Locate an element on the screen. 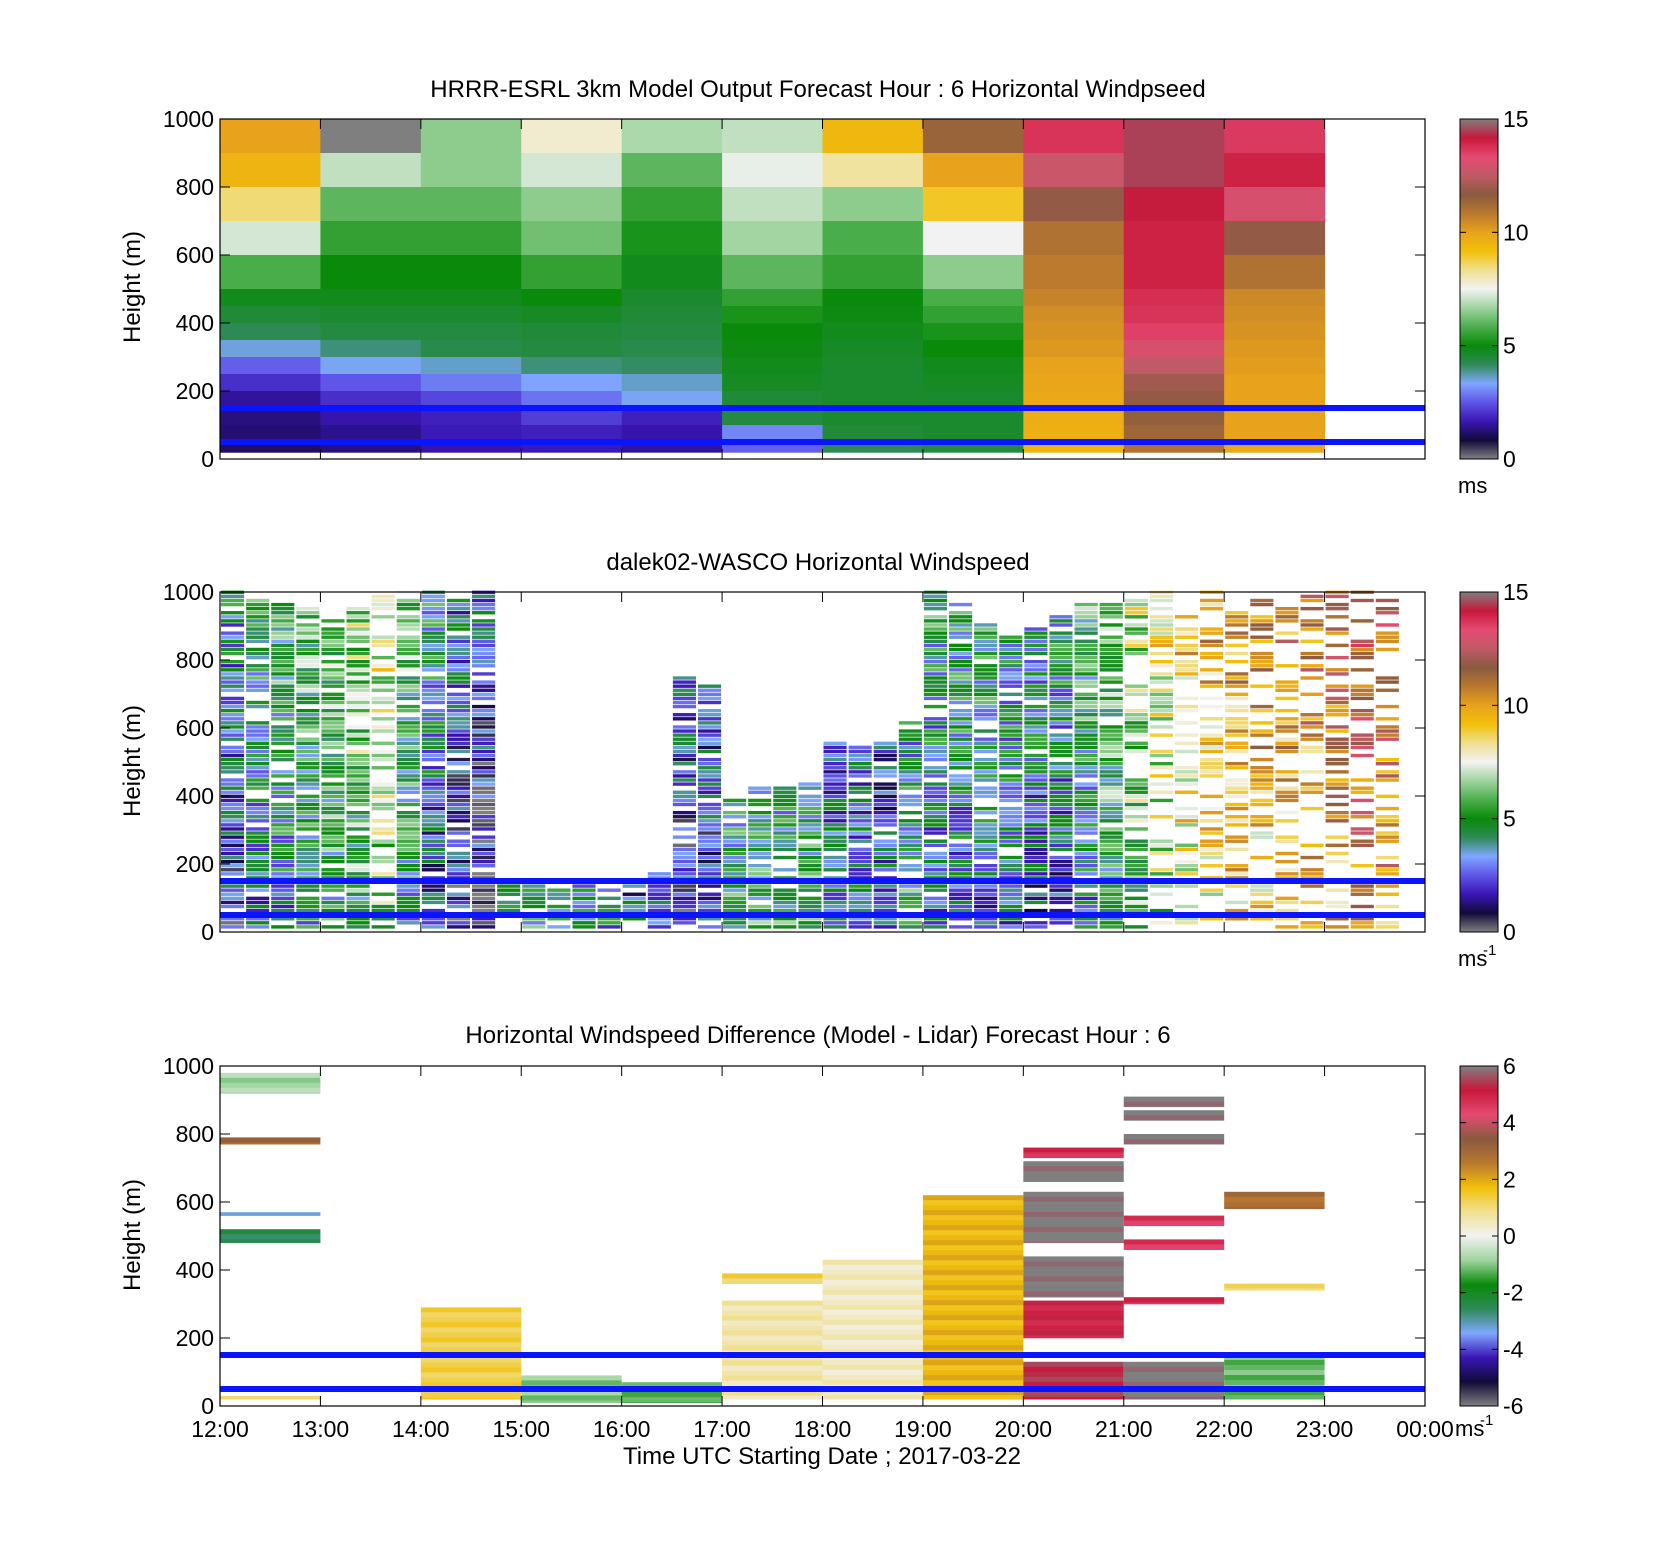  colorbar-tick-label: 5 is located at coordinates (1509, 819).